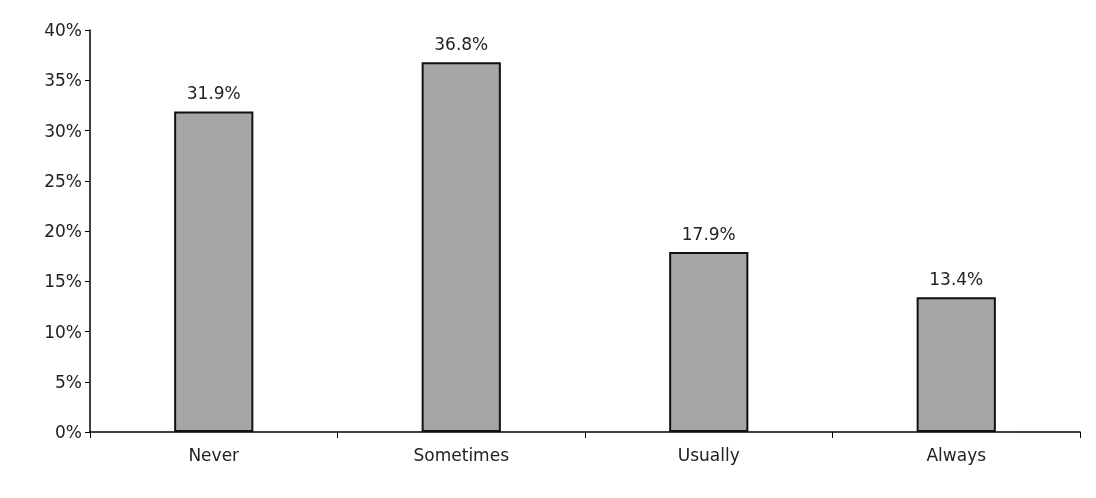 The height and width of the screenshot is (498, 1096). What do you see at coordinates (63, 281) in the screenshot?
I see `y-tick-label: 15%` at bounding box center [63, 281].